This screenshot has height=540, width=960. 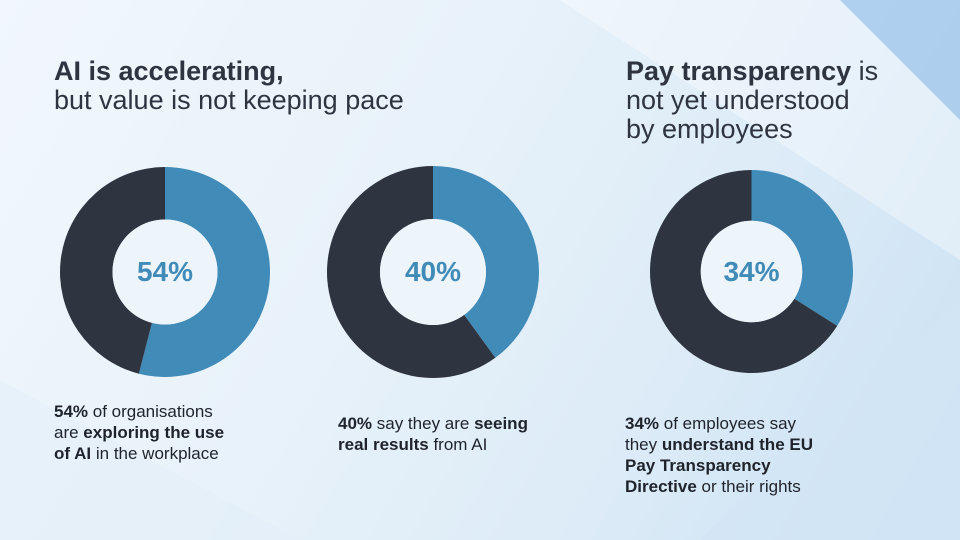 I want to click on caption-text: of organisations, so click(x=150, y=411).